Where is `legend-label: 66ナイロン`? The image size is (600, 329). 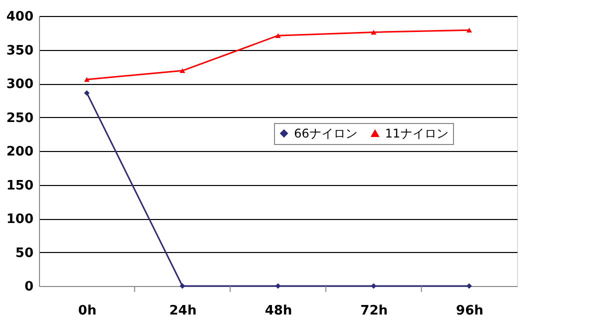
legend-label: 66ナイロン is located at coordinates (326, 133).